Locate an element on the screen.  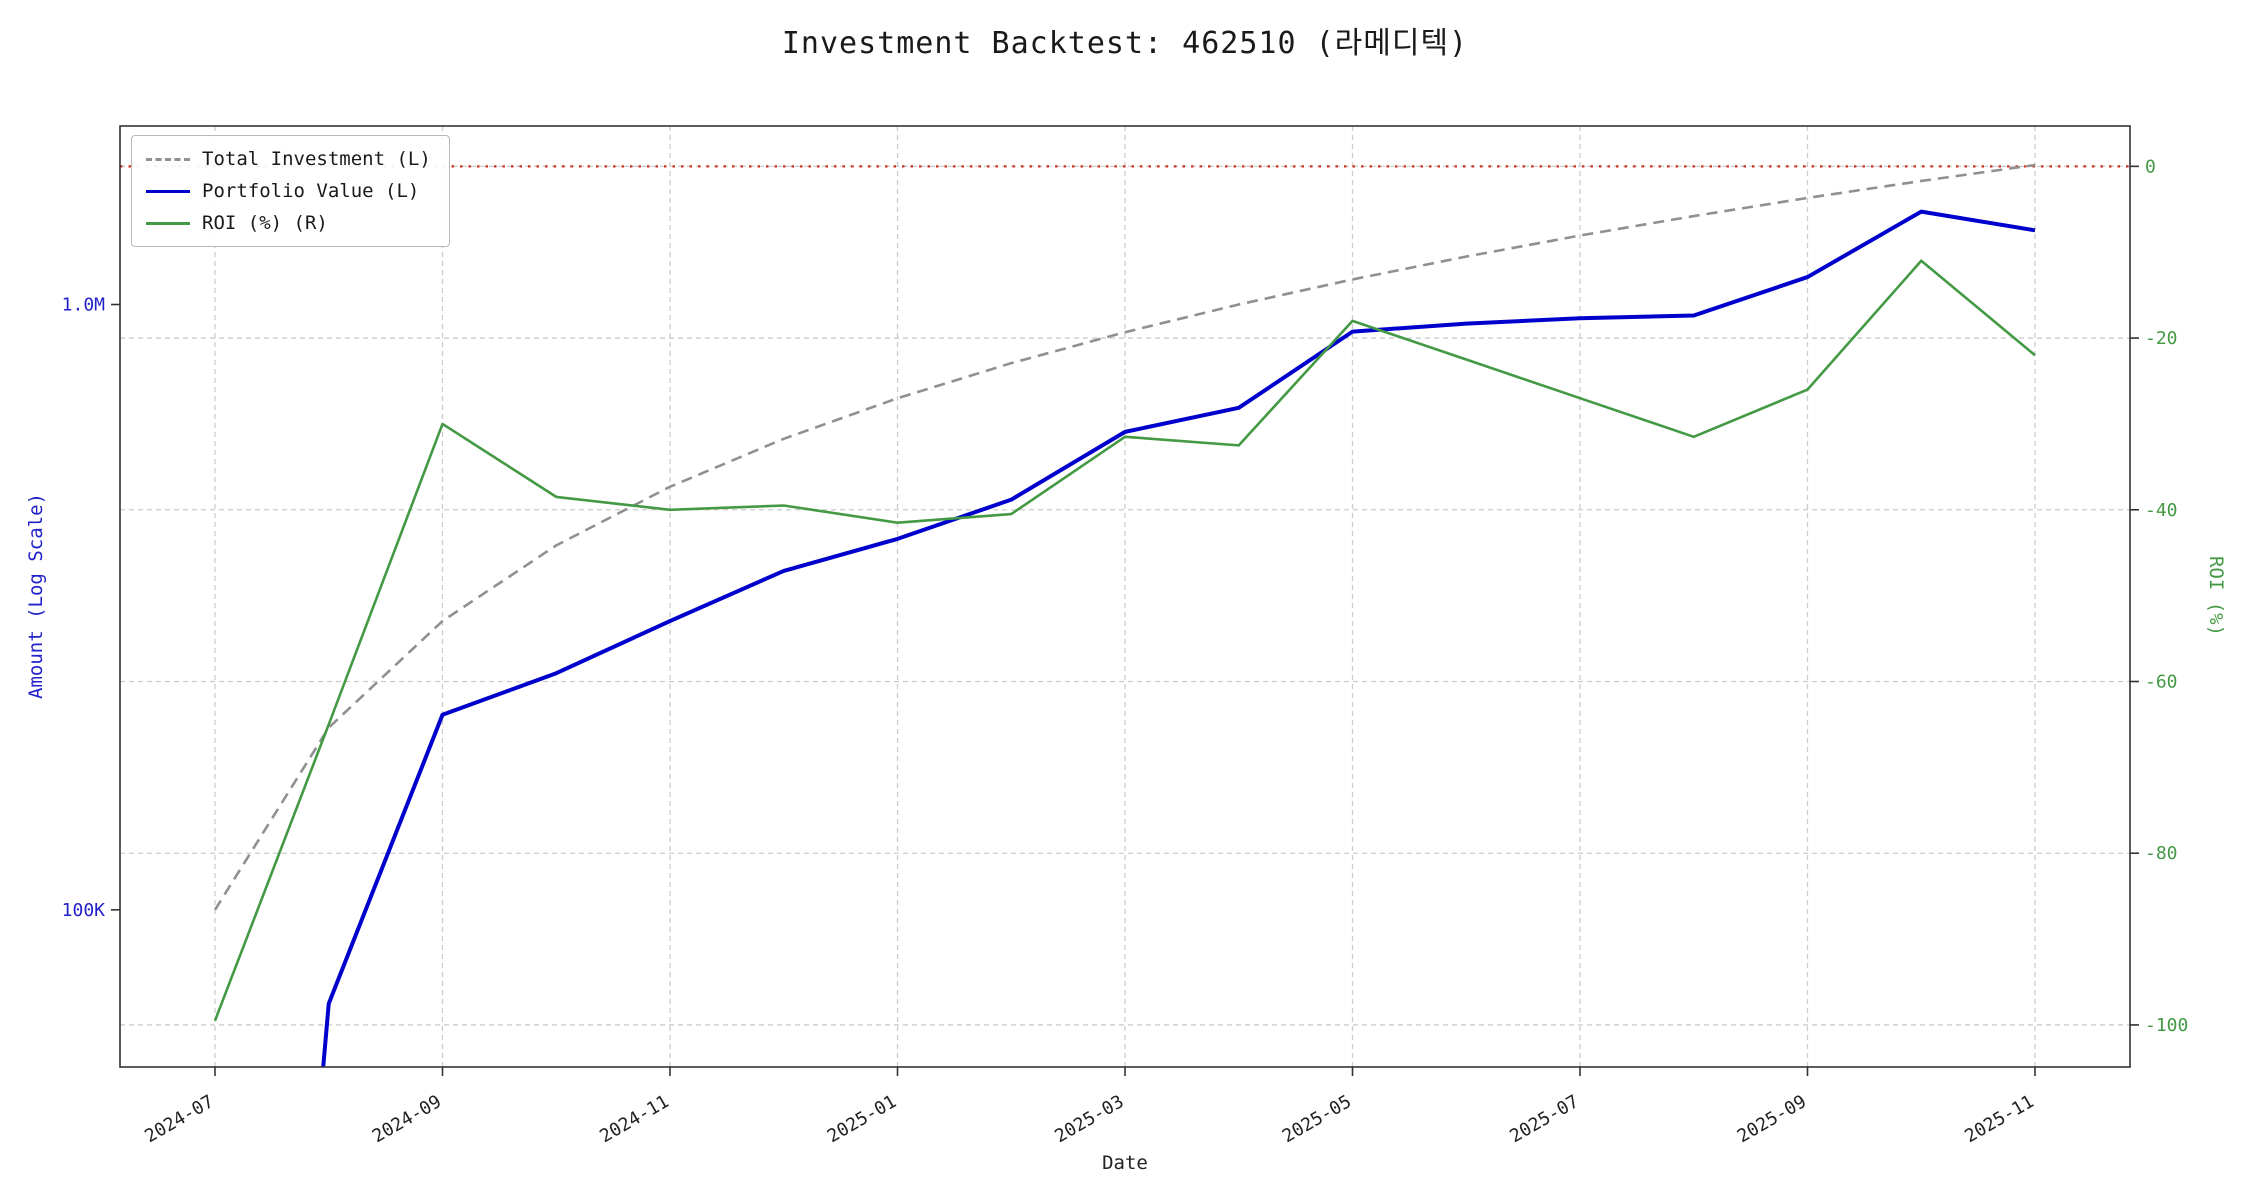
legend-label: Portfolio Value (L) is located at coordinates (311, 191).